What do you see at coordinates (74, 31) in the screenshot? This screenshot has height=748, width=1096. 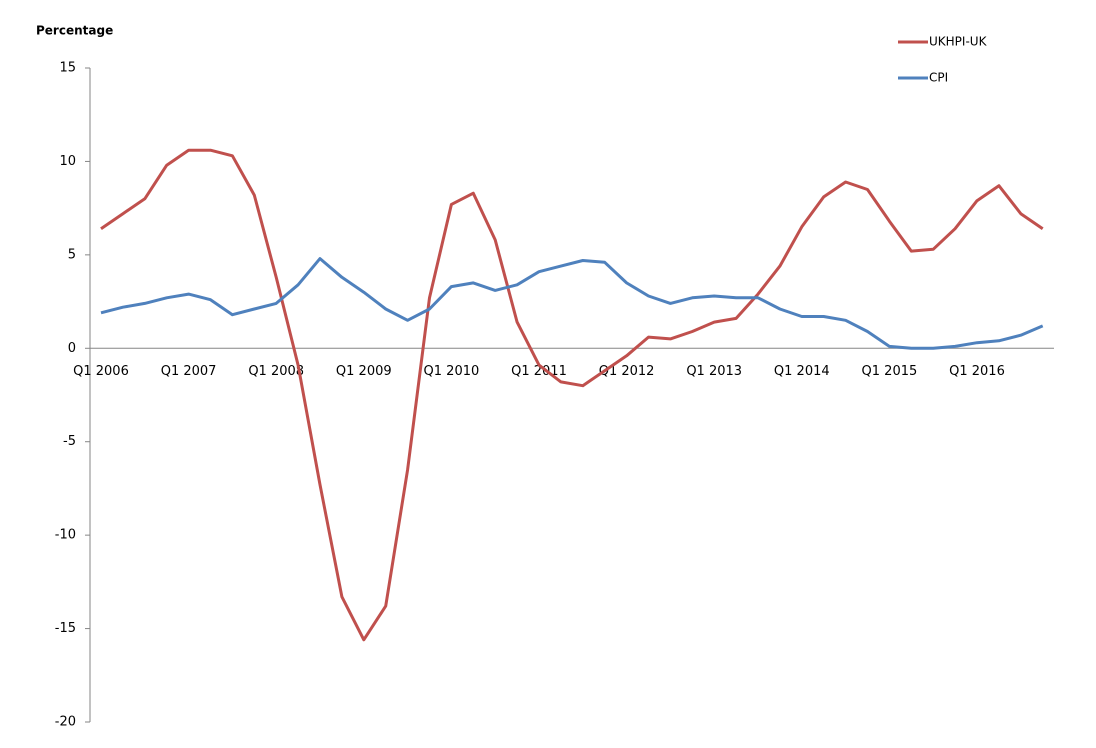 I see `y-axis-label: Percentage` at bounding box center [74, 31].